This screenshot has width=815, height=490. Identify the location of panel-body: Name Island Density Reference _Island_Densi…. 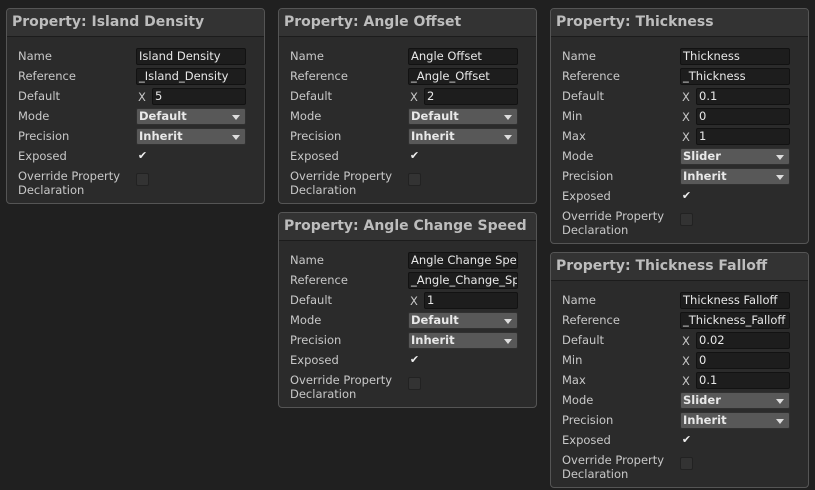
(135, 120).